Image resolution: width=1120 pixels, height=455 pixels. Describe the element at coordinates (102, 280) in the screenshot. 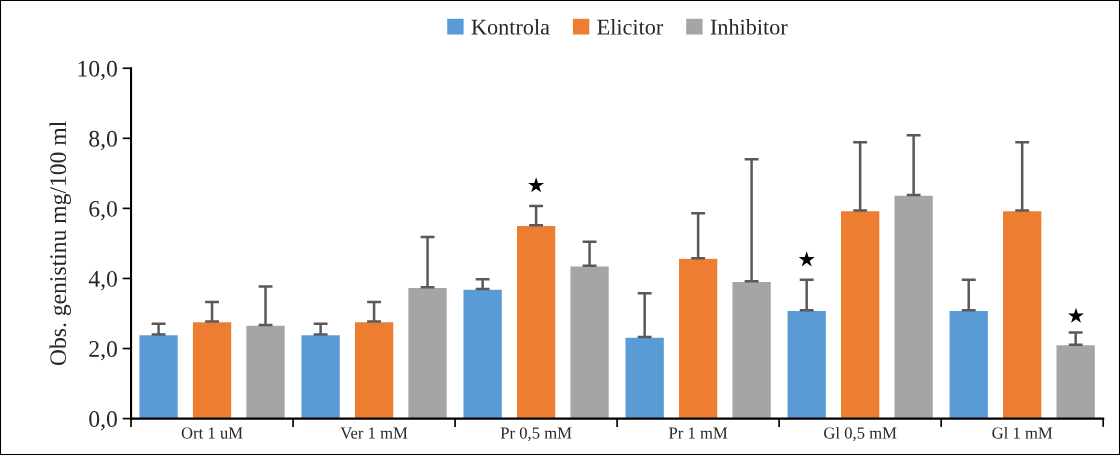

I see `y-tick-label: 4,0` at that location.